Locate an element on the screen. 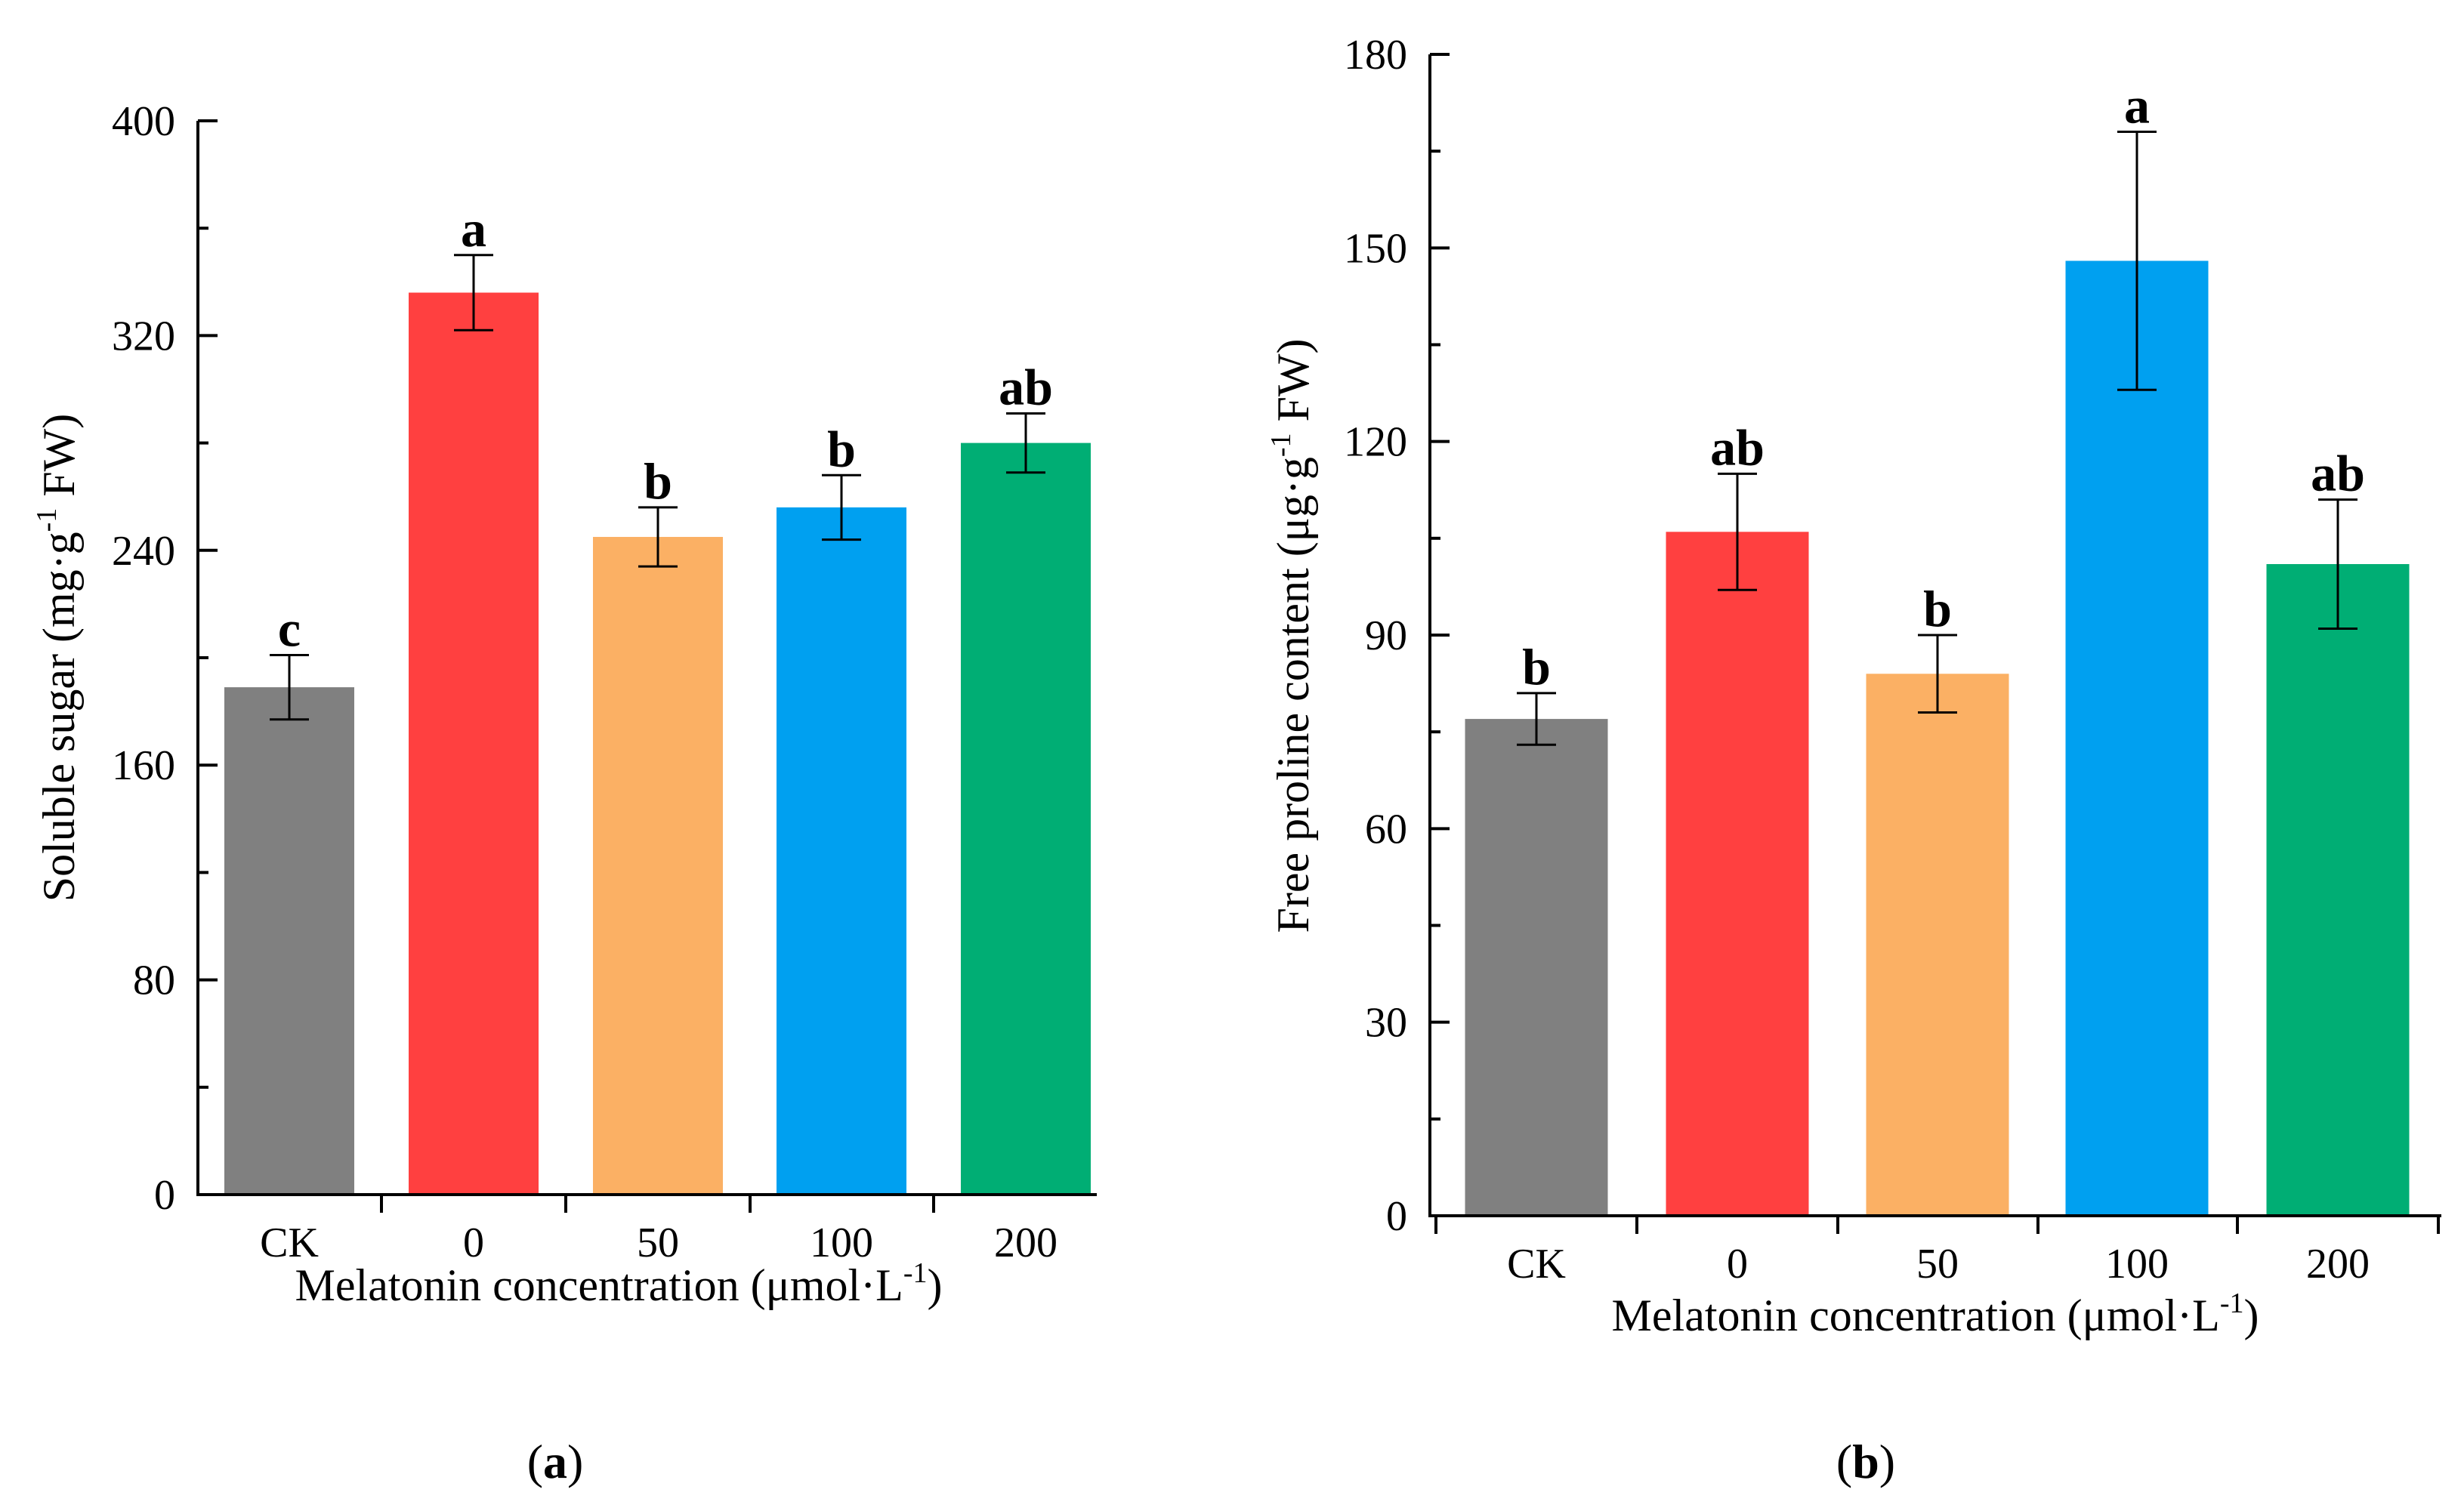  panel-b-x-tick-label-50: 50 is located at coordinates (1938, 1264).